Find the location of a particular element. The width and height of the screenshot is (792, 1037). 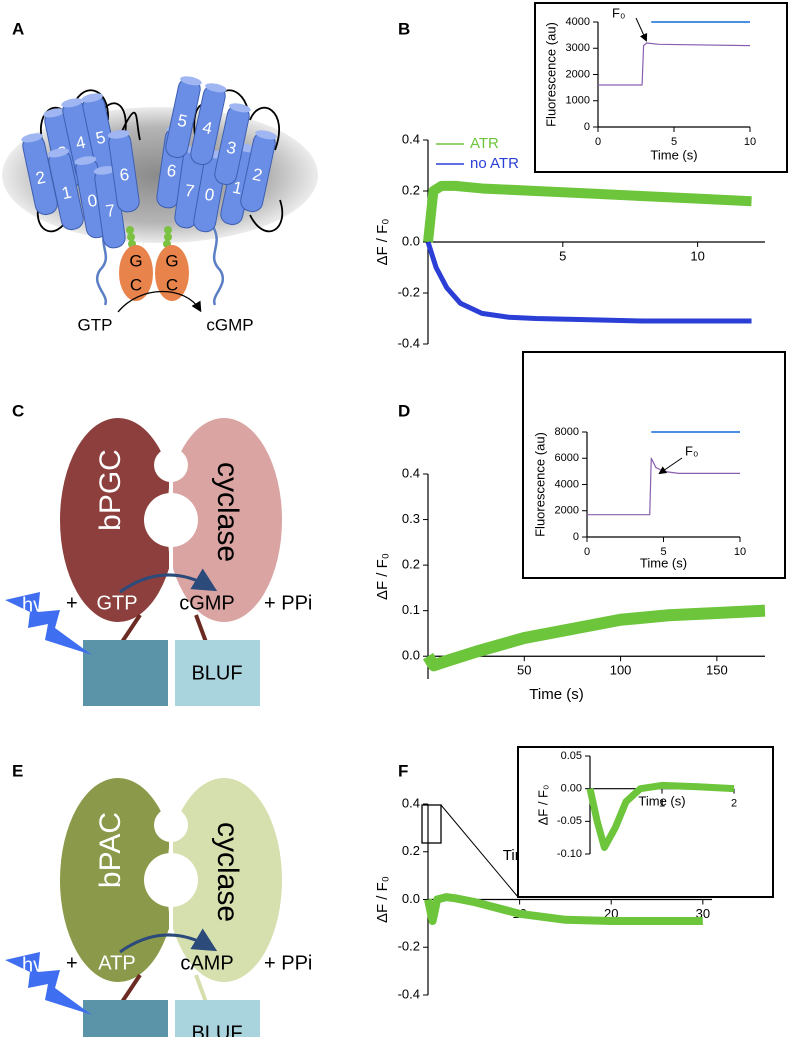

helix: 5 is located at coordinates (183, 117).